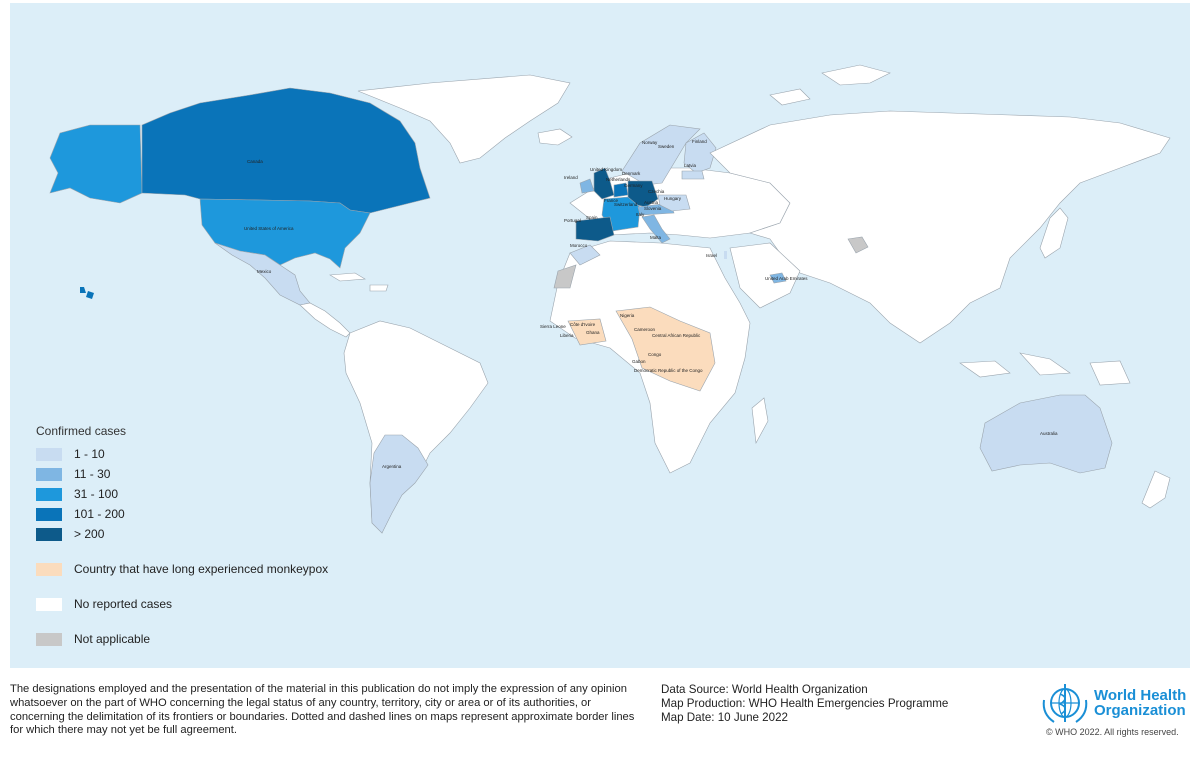 Image resolution: width=1199 pixels, height=758 pixels. I want to click on who-emblem-icon, so click(1065, 703).